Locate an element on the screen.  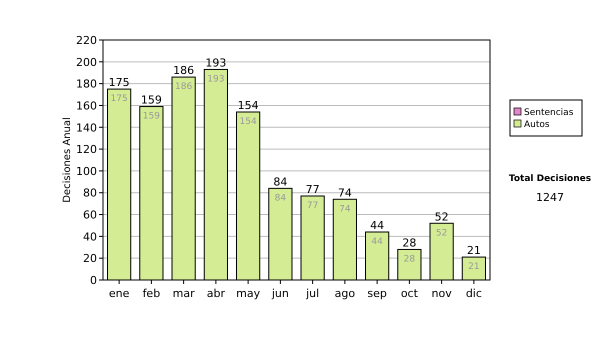
total-label: 77 is located at coordinates (313, 189).